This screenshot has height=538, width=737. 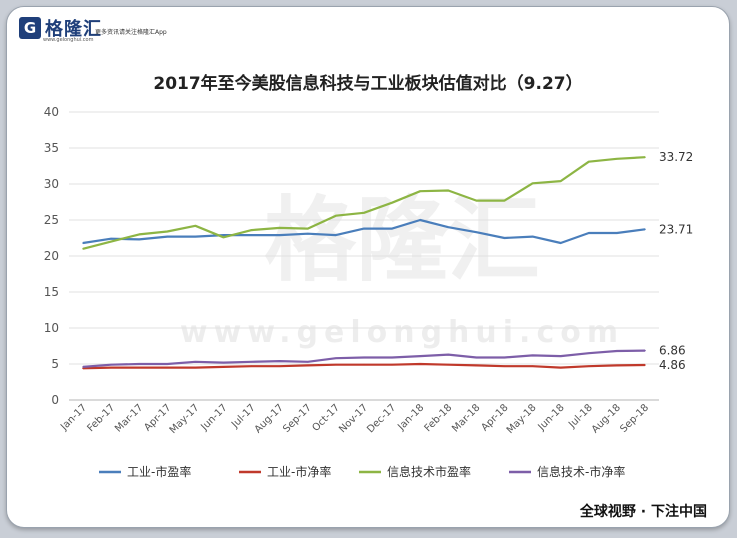 I want to click on x-tick-label: Mar-17, so click(x=129, y=418).